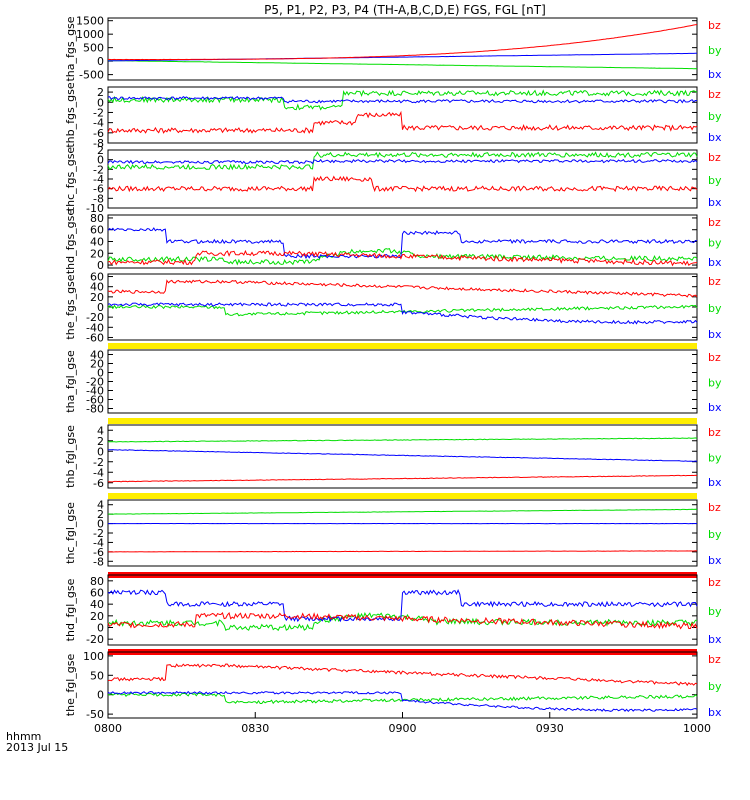 This screenshot has height=800, width=750. What do you see at coordinates (93, 48) in the screenshot?
I see `y-tick-label: 500` at bounding box center [93, 48].